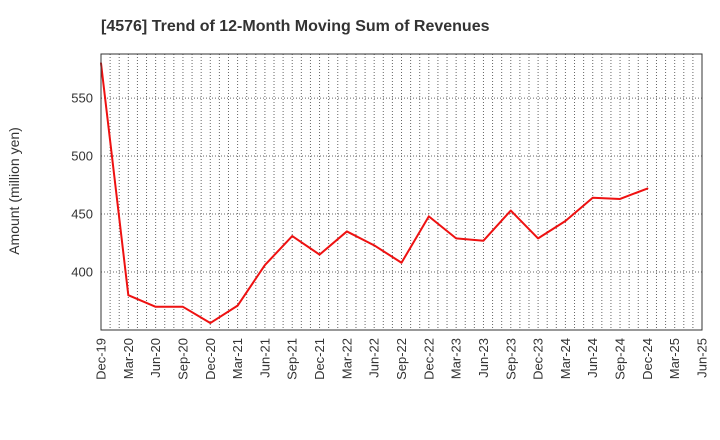 This screenshot has height=440, width=720. What do you see at coordinates (647, 359) in the screenshot?
I see `x-tick-label: Dec-24` at bounding box center [647, 359].